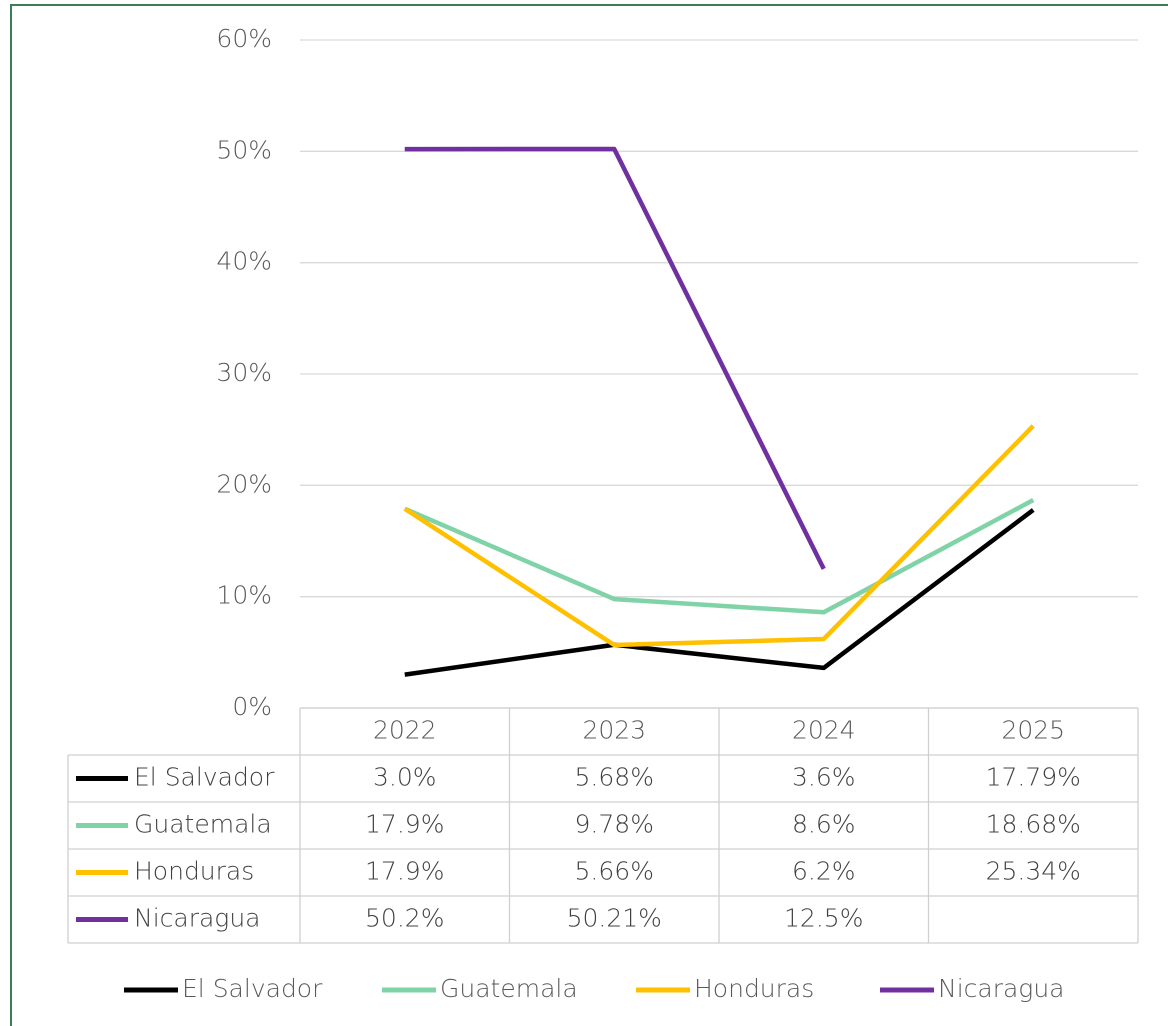 The image size is (1168, 1026). I want to click on y-tick-label: 50%, so click(244, 149).